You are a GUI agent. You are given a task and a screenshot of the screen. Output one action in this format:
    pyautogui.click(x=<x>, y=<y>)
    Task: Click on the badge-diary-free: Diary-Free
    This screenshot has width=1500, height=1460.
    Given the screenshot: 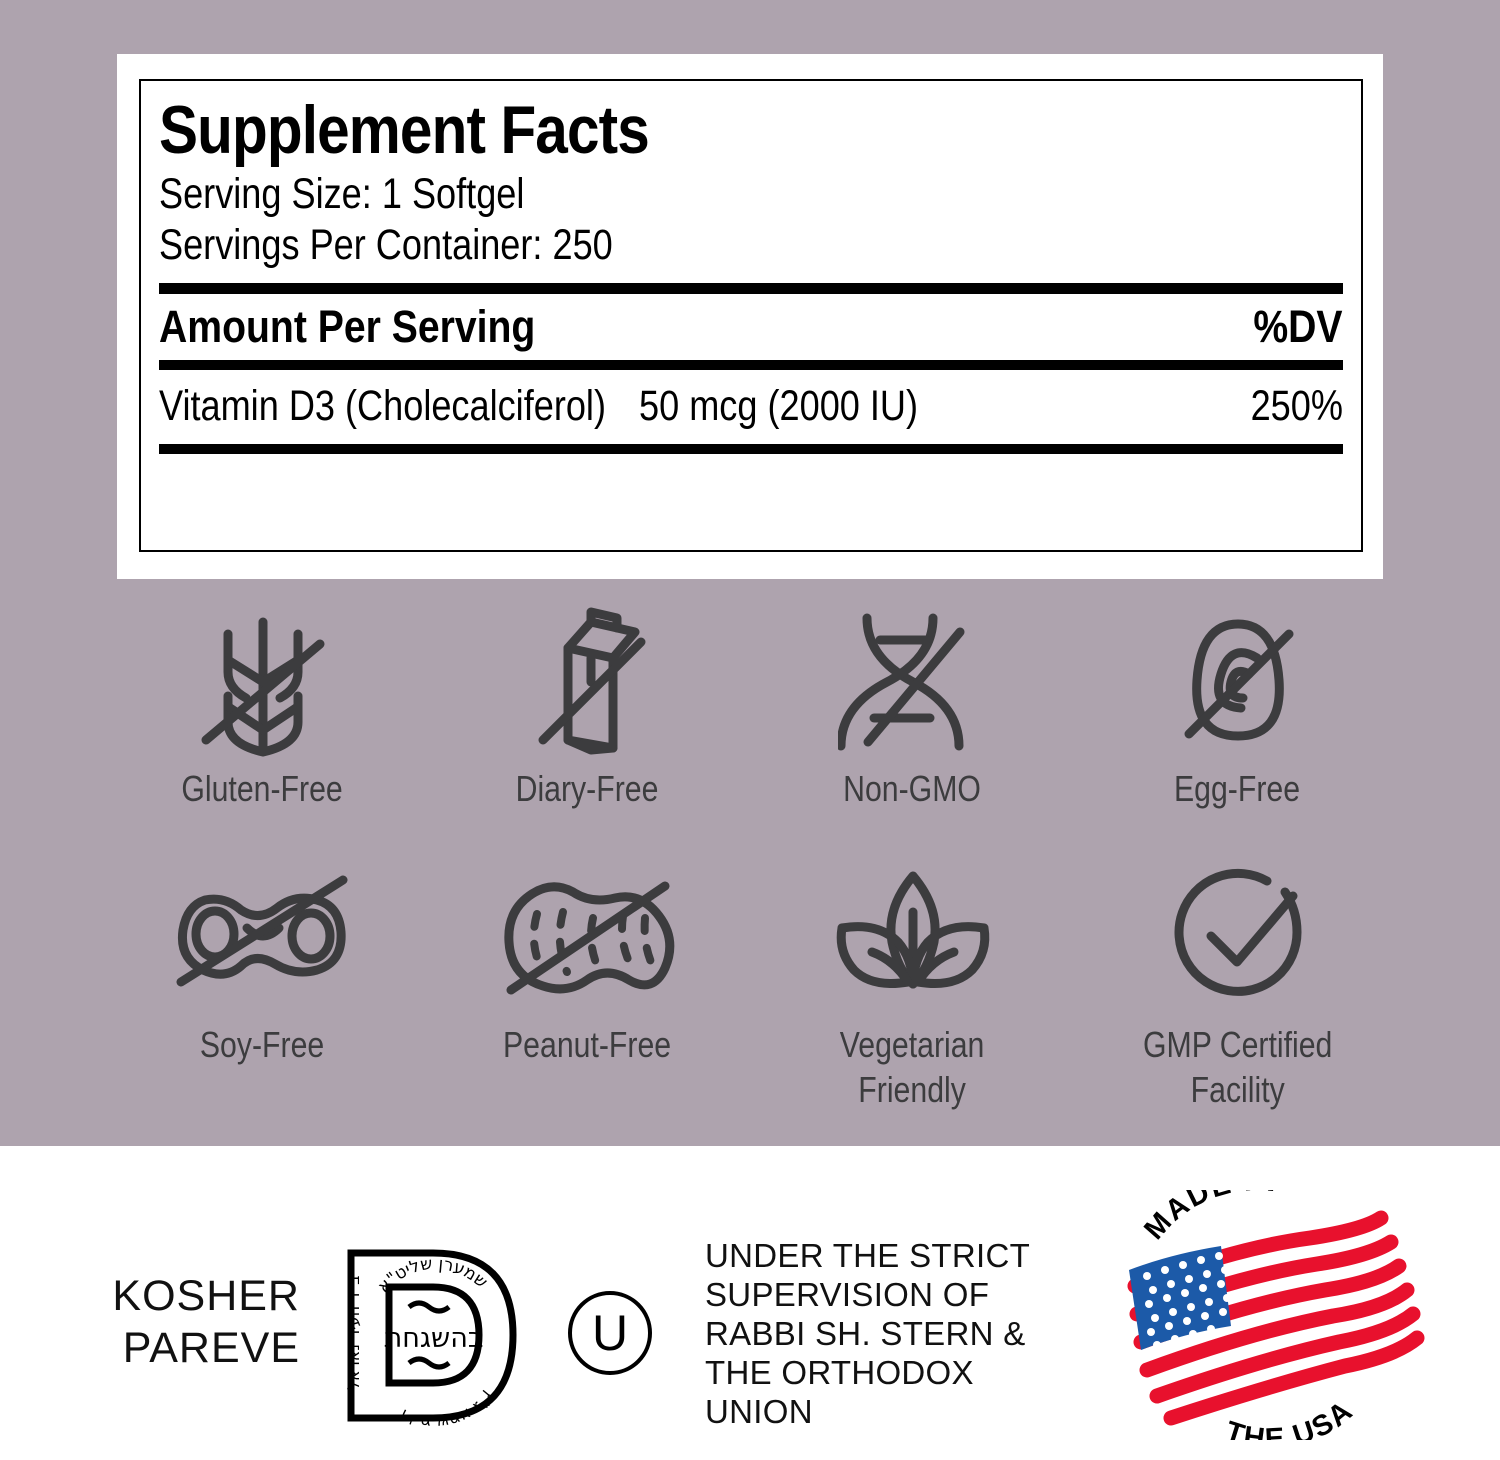 What is the action you would take?
    pyautogui.click(x=587, y=705)
    